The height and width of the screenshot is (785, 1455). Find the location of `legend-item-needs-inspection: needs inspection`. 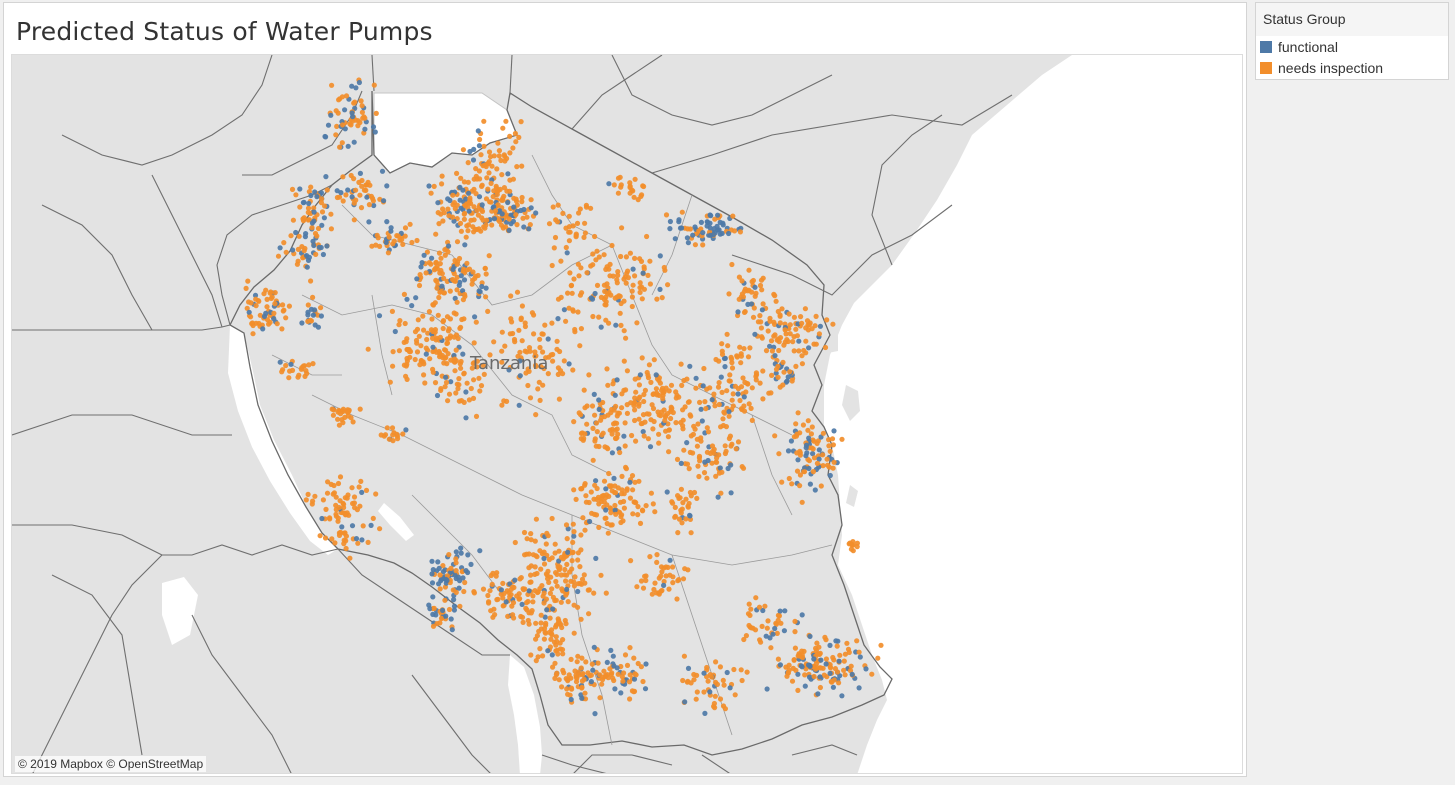

legend-item-needs-inspection: needs inspection is located at coordinates (1352, 67).